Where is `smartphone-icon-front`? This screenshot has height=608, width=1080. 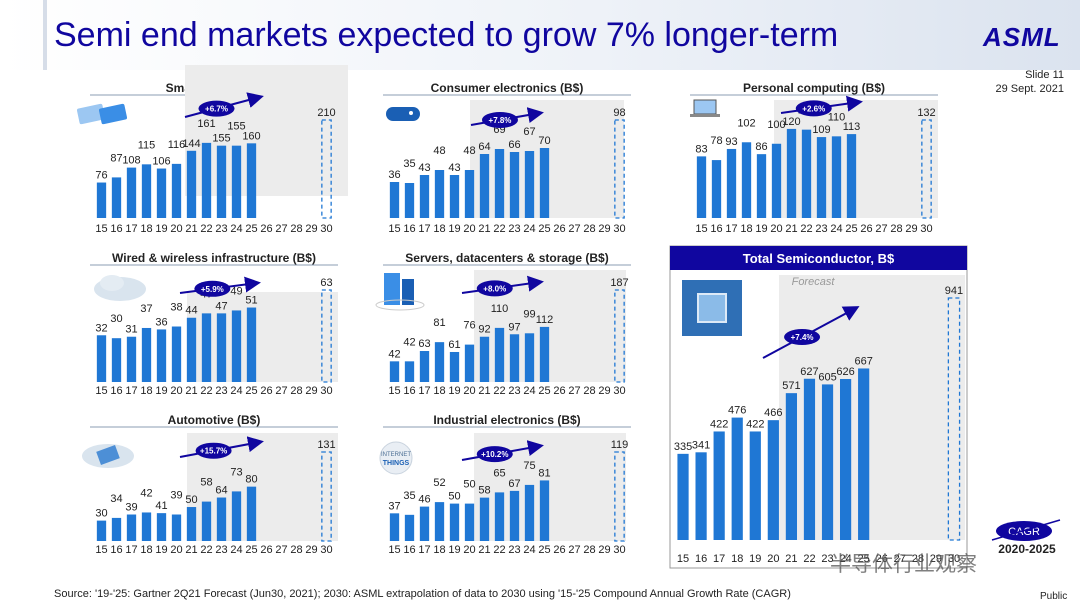
smartphone-icon-front is located at coordinates (113, 114).